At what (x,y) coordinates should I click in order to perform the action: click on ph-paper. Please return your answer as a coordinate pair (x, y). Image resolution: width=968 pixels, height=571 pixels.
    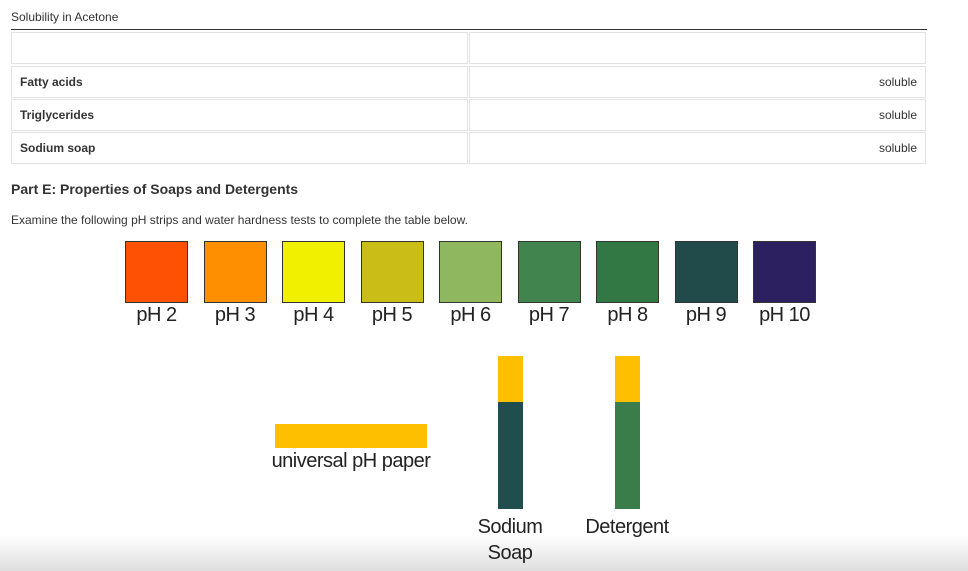
    Looking at the image, I should click on (351, 436).